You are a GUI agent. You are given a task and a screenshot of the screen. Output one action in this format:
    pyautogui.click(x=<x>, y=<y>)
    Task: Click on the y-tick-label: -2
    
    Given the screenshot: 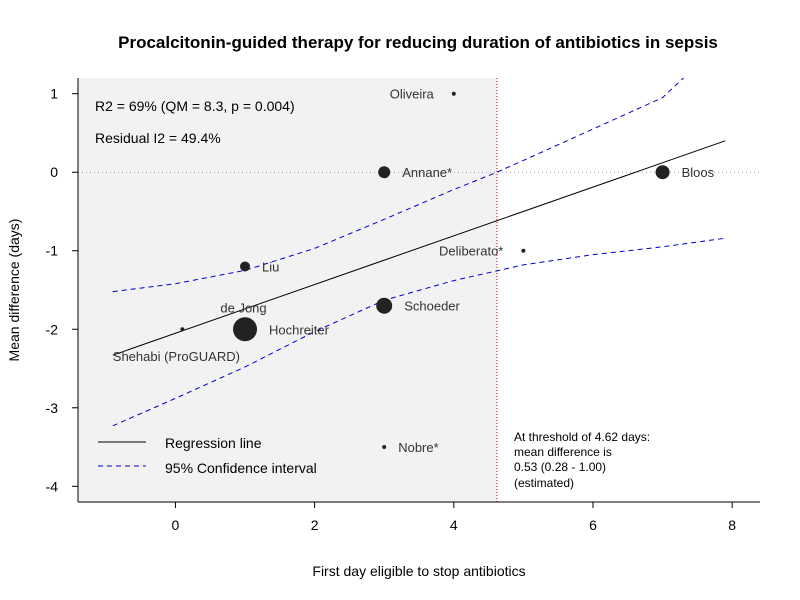 What is the action you would take?
    pyautogui.click(x=52, y=329)
    